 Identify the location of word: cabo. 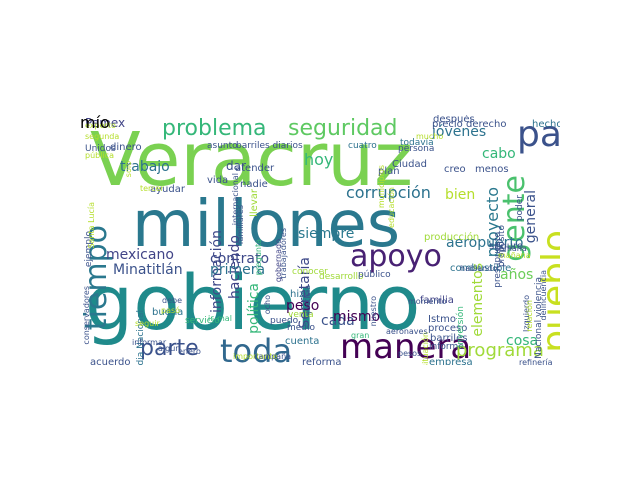
(499, 154).